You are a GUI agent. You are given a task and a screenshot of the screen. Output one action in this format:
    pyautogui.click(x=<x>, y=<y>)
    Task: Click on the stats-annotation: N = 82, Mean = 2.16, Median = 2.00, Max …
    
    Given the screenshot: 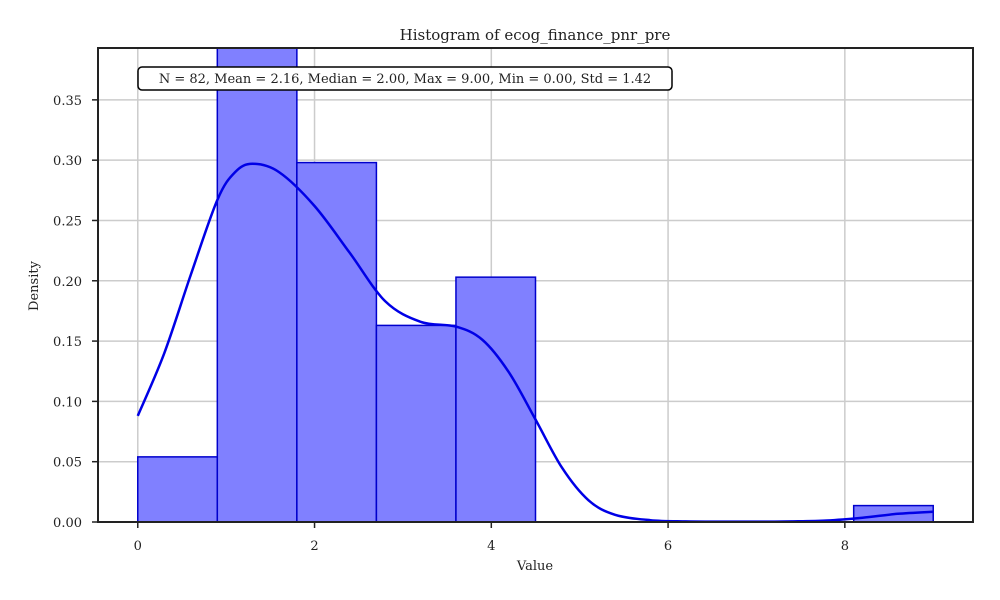 What is the action you would take?
    pyautogui.click(x=405, y=78)
    